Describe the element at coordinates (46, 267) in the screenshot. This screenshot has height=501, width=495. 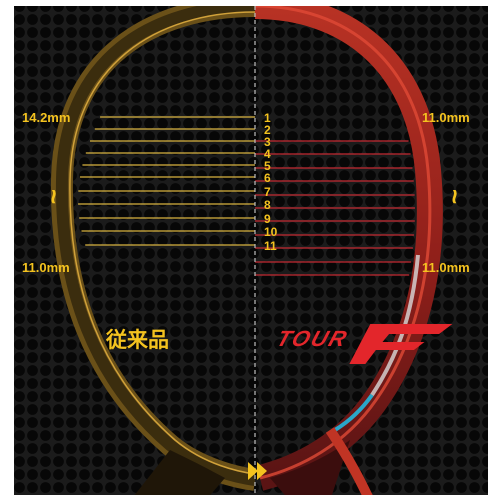
I see `left-bottom-spacing: 11.0mm` at that location.